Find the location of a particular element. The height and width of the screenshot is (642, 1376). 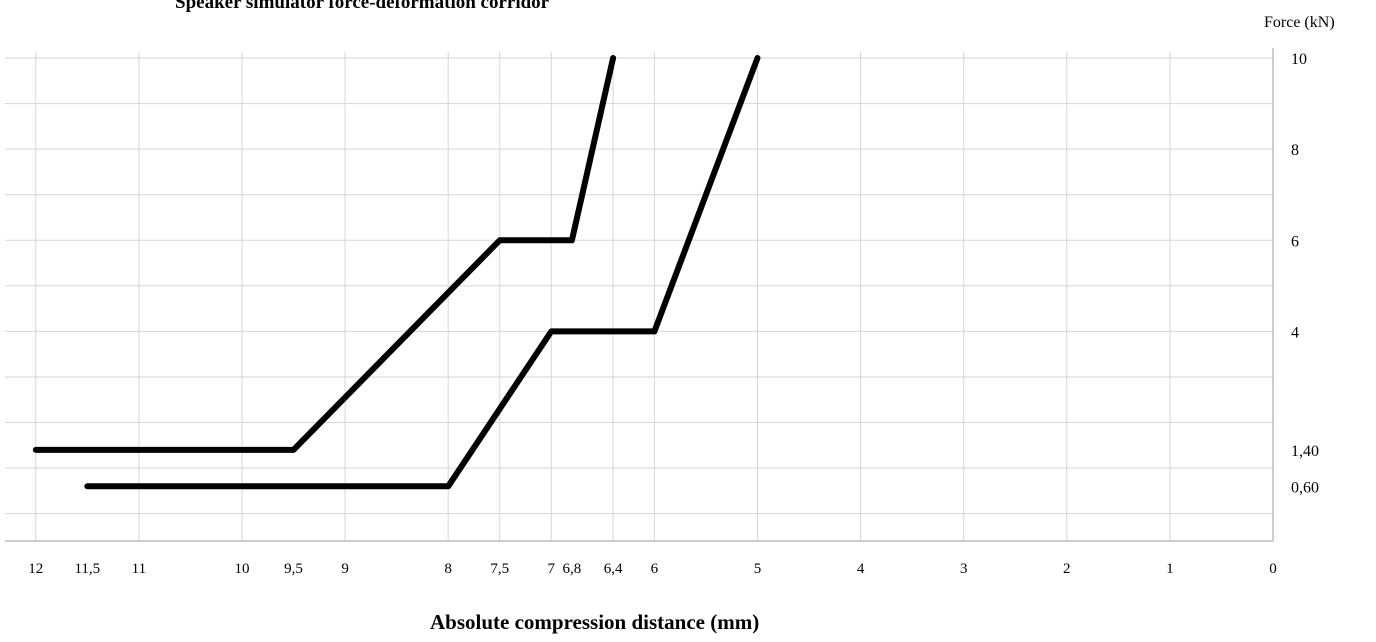

y-tick-label: 4 is located at coordinates (1295, 332).